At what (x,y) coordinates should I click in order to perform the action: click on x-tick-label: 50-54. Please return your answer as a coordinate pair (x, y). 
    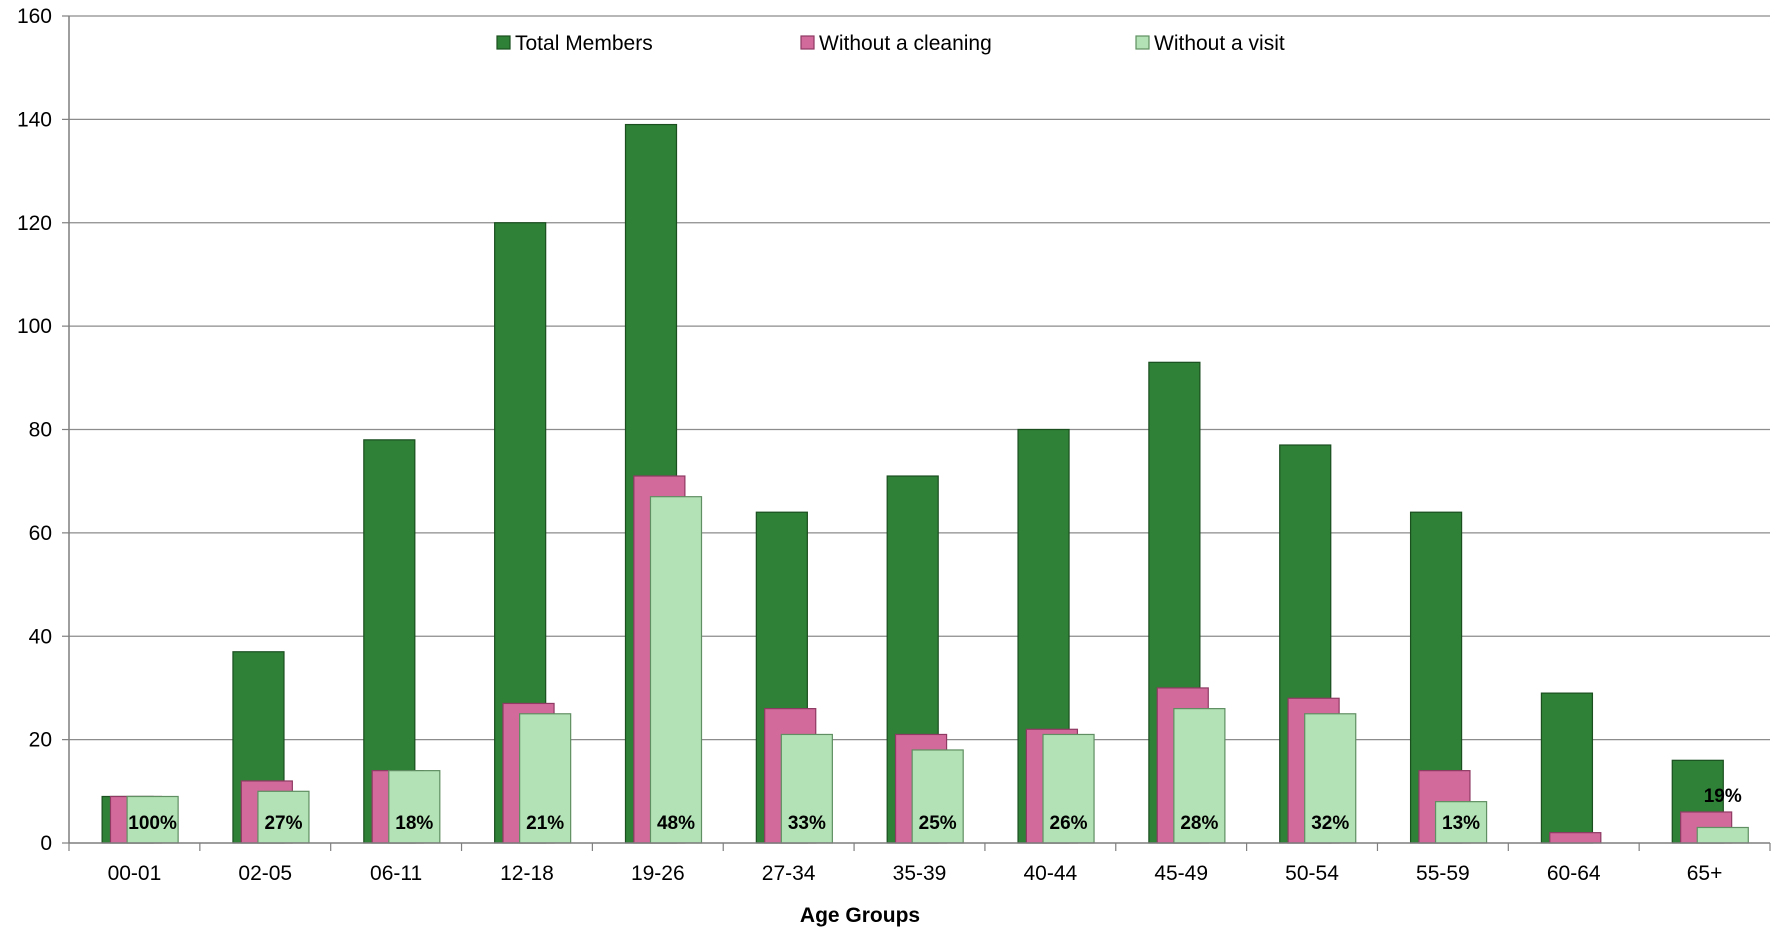
    Looking at the image, I should click on (1312, 873).